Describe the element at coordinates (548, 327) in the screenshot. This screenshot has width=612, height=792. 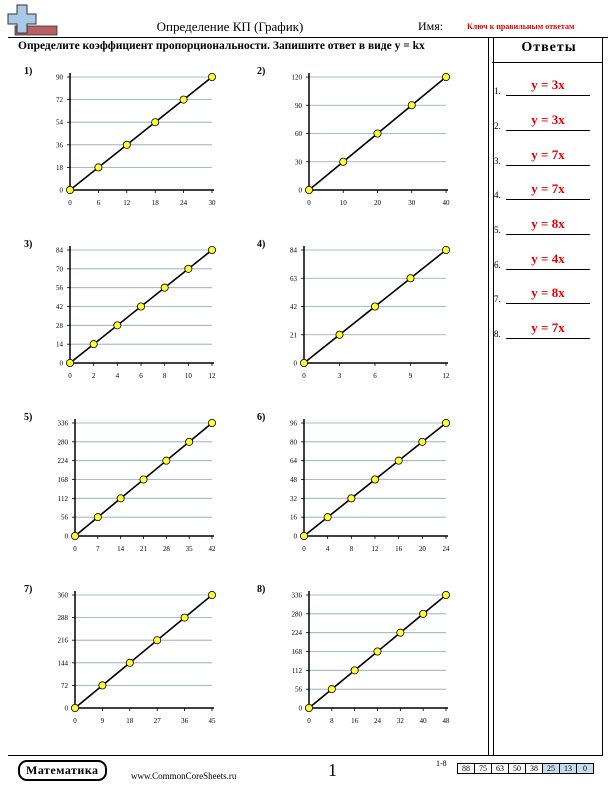
I see `answer-value: y = 7x` at that location.